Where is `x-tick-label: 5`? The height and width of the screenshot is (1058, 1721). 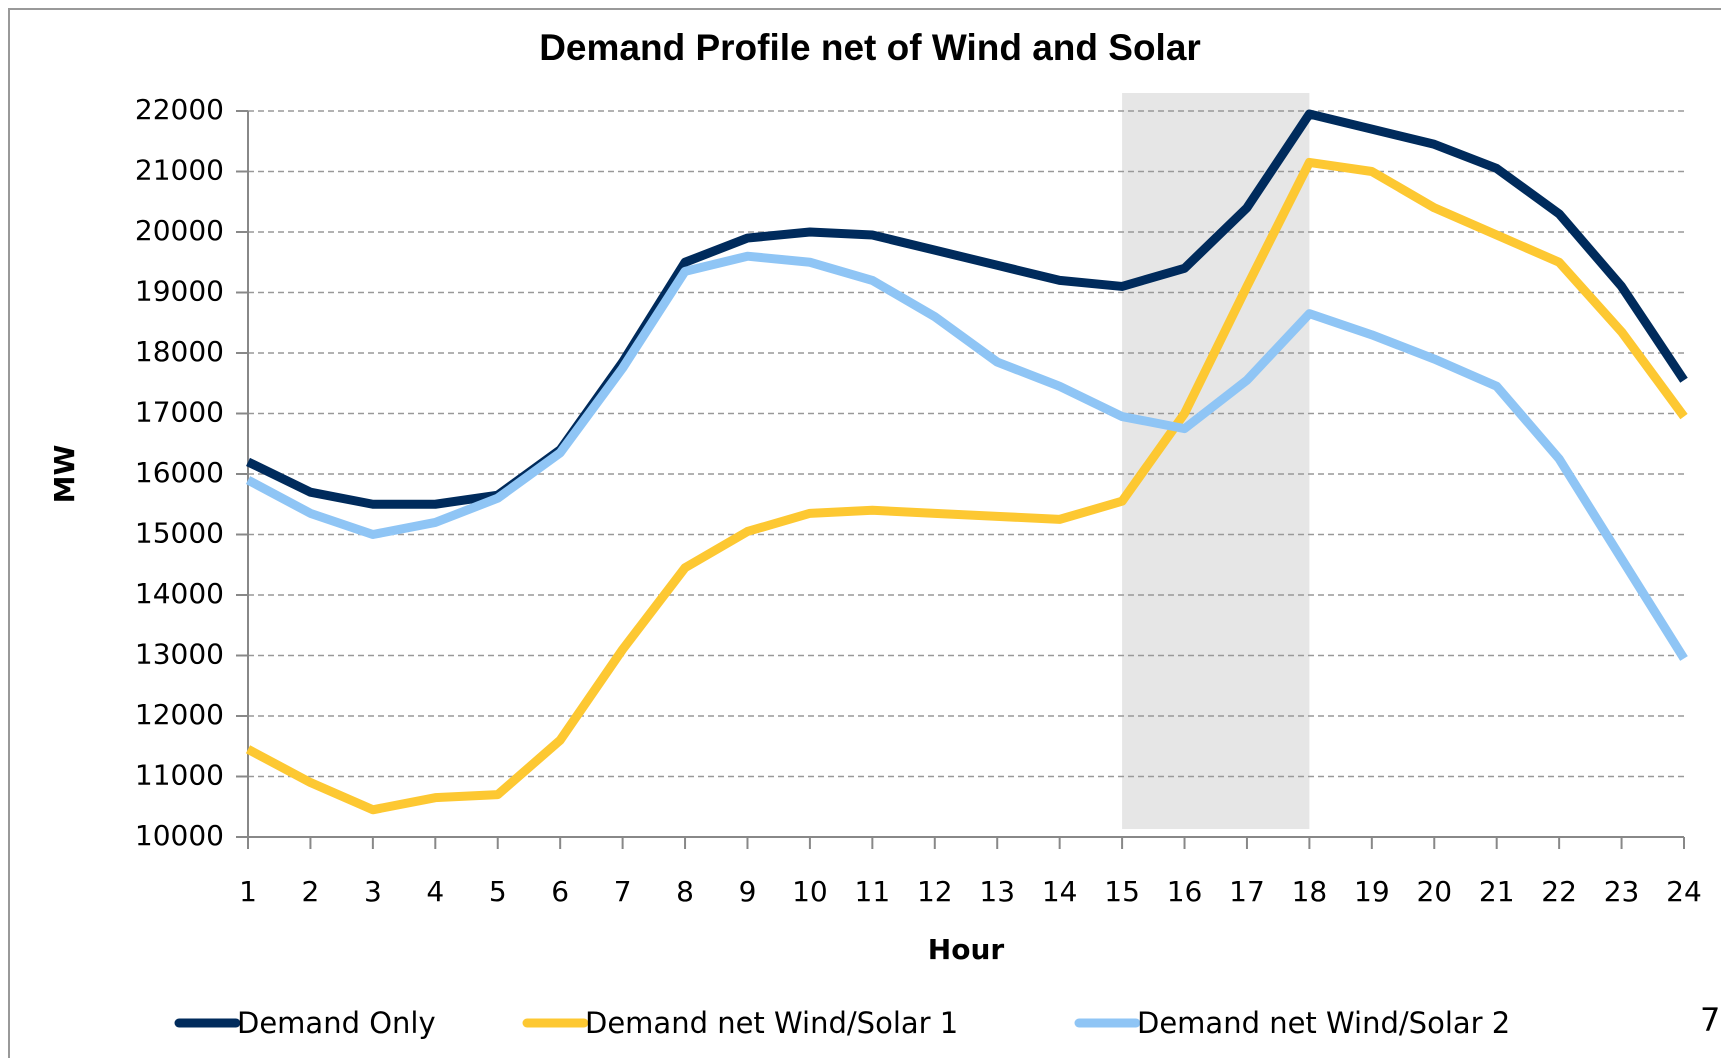
x-tick-label: 5 is located at coordinates (498, 891).